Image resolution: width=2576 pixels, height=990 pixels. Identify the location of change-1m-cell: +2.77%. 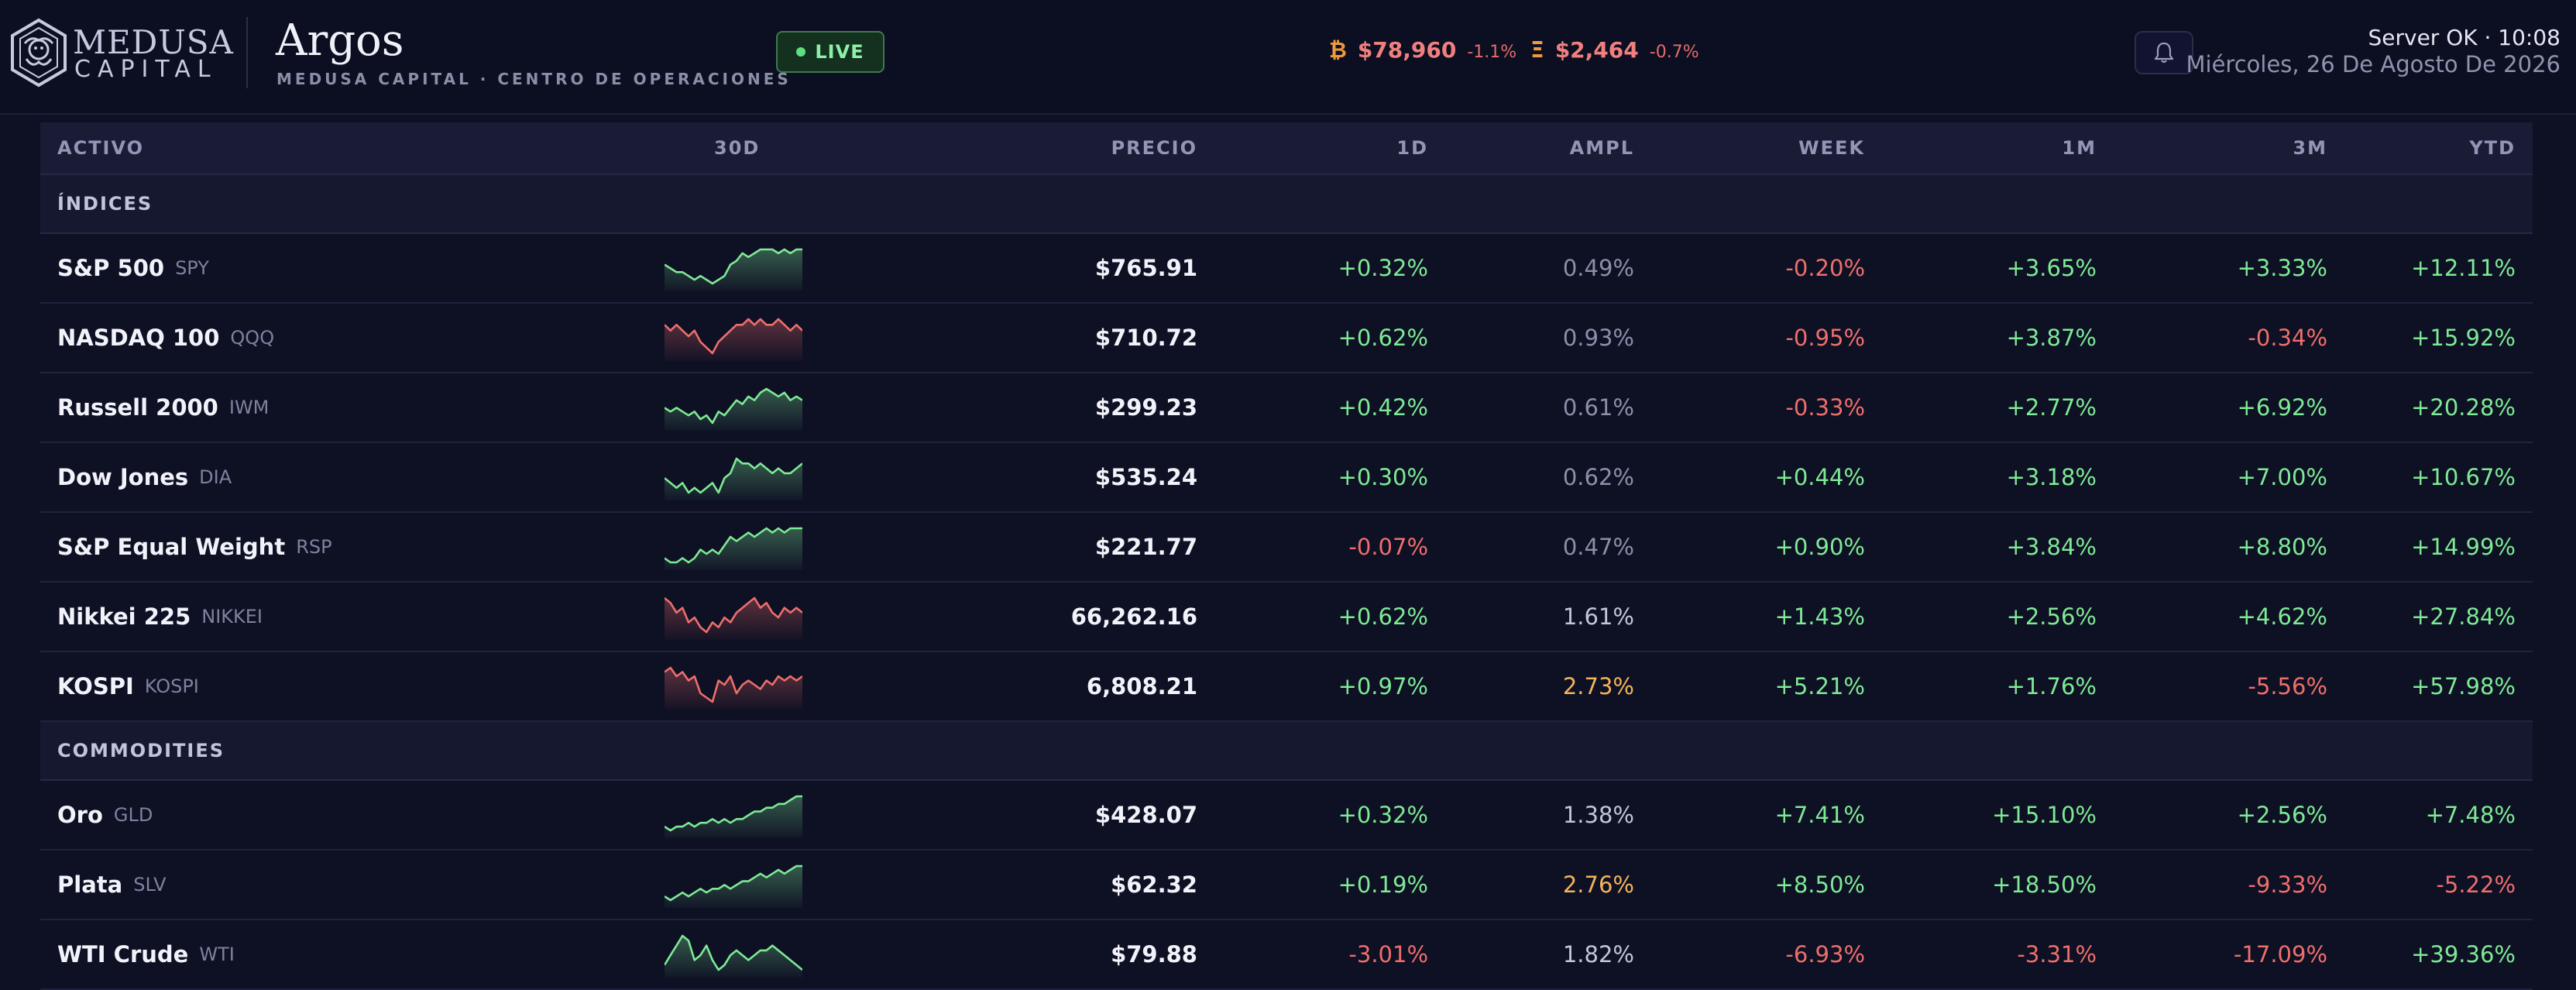
(2051, 408).